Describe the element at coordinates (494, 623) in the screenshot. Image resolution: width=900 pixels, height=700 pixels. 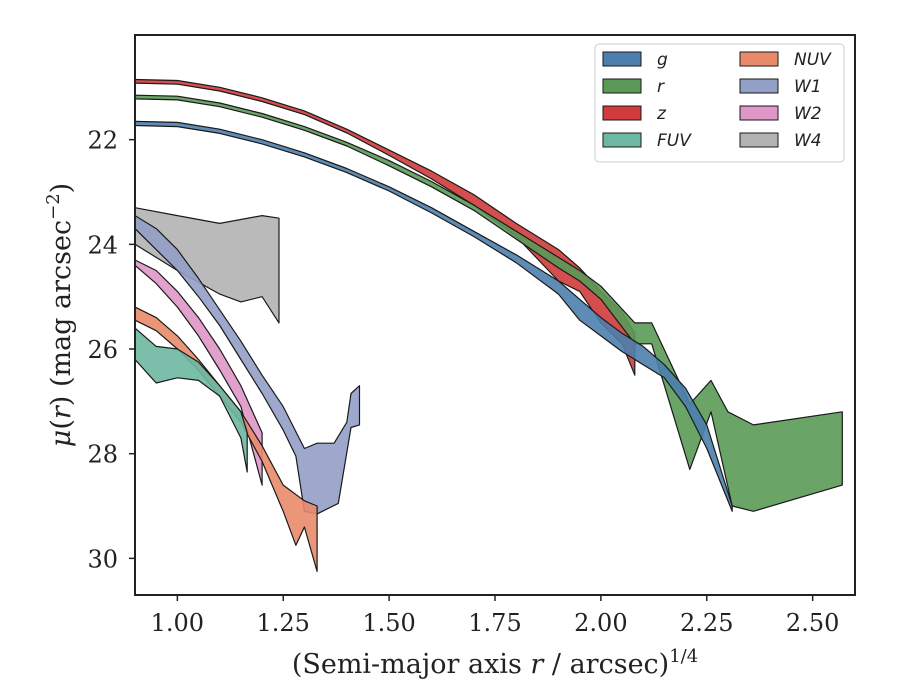
I see `x-tick-label: 1.75` at that location.